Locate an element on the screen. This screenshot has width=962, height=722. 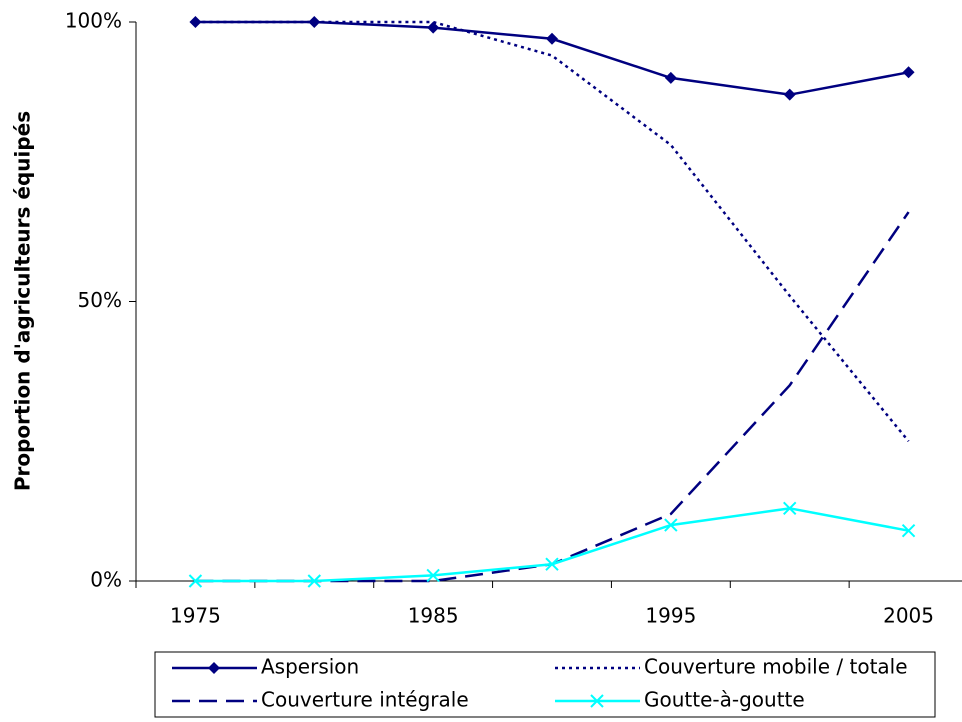
legend is located at coordinates (545, 684).